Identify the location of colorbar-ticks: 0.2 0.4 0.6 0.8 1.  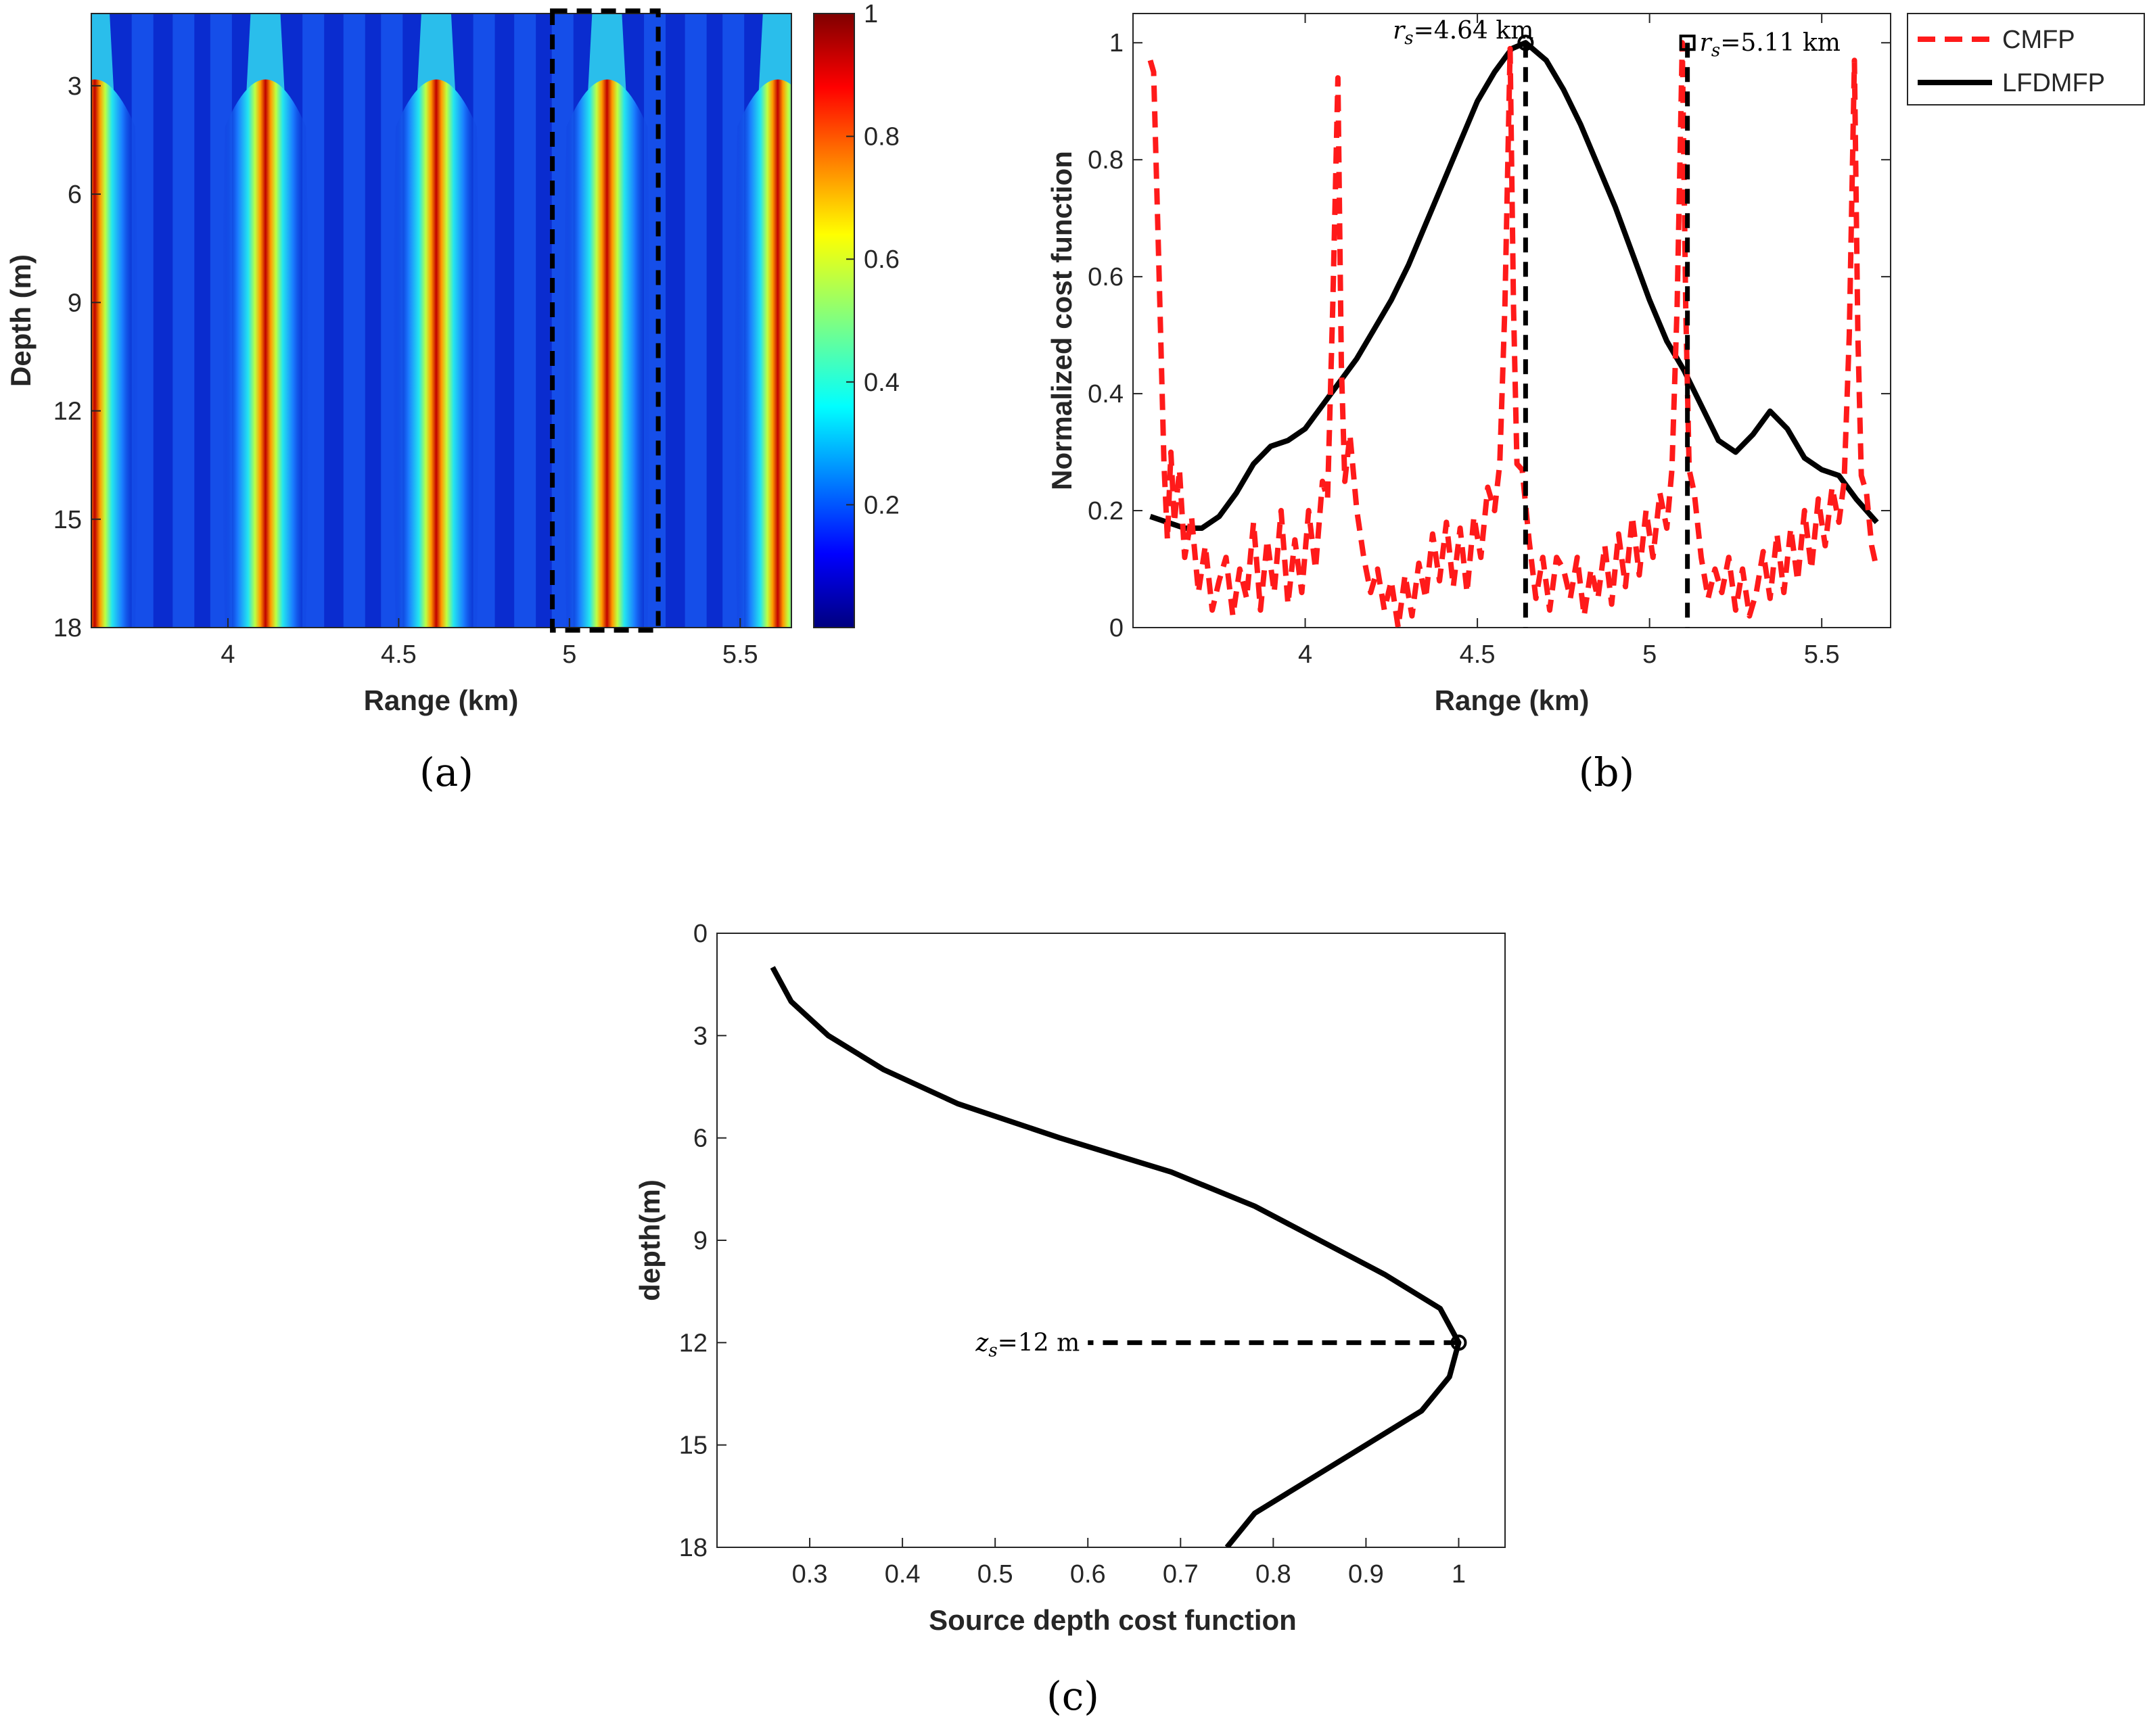
(873, 259).